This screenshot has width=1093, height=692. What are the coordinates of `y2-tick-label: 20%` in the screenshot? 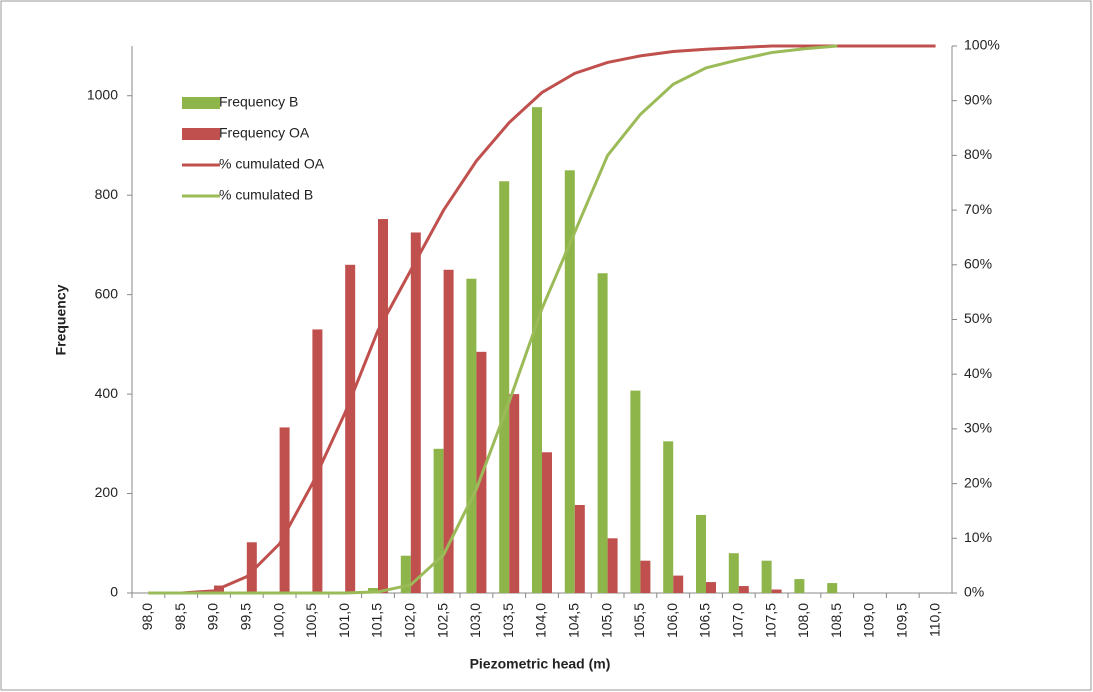 It's located at (978, 482).